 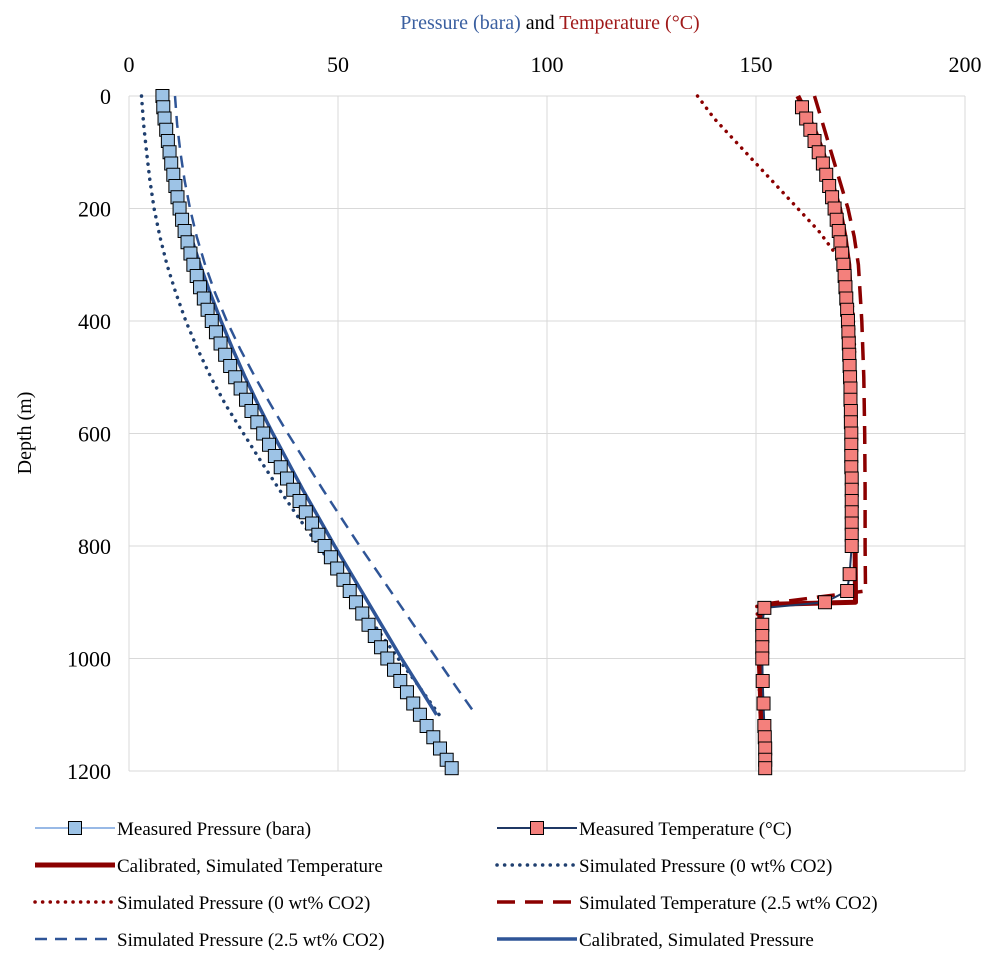 What do you see at coordinates (105, 96) in the screenshot?
I see `y-tick-label-0: 0` at bounding box center [105, 96].